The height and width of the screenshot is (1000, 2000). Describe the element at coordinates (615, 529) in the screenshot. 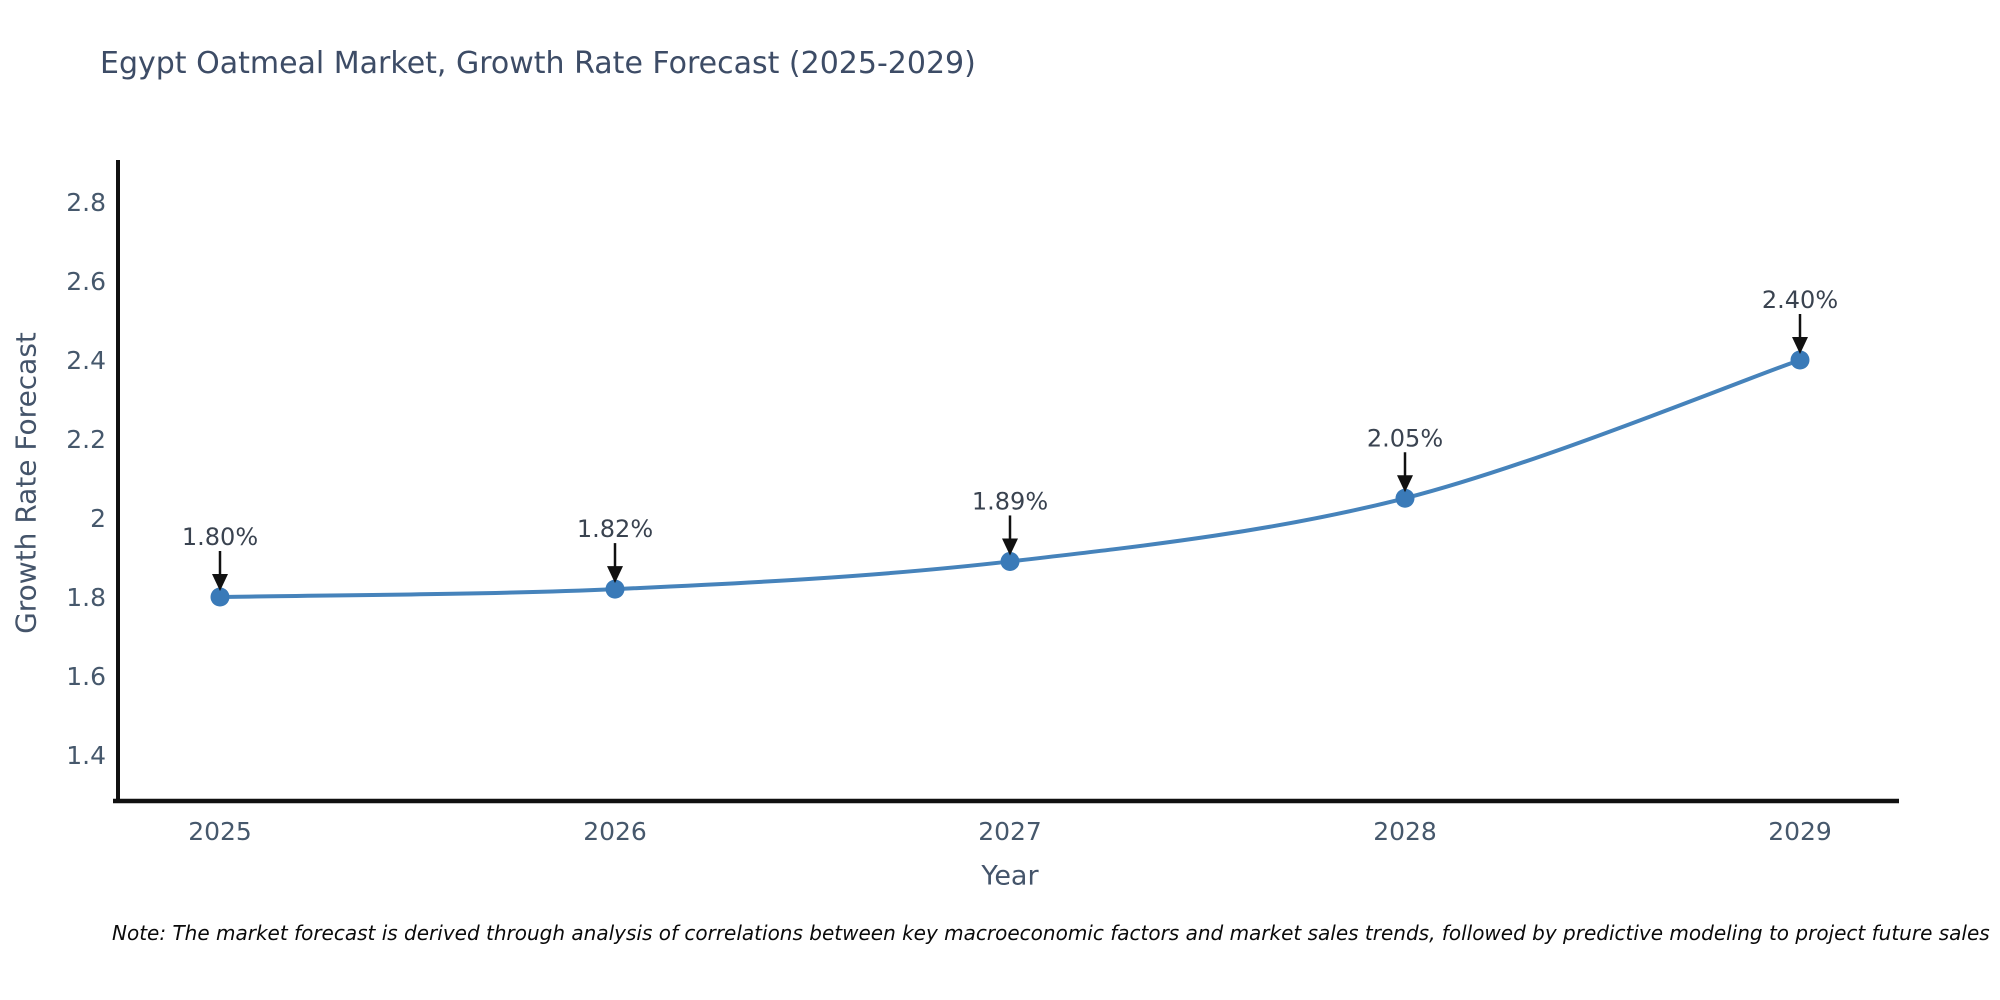

I see `data-point-label: 1.82%` at that location.